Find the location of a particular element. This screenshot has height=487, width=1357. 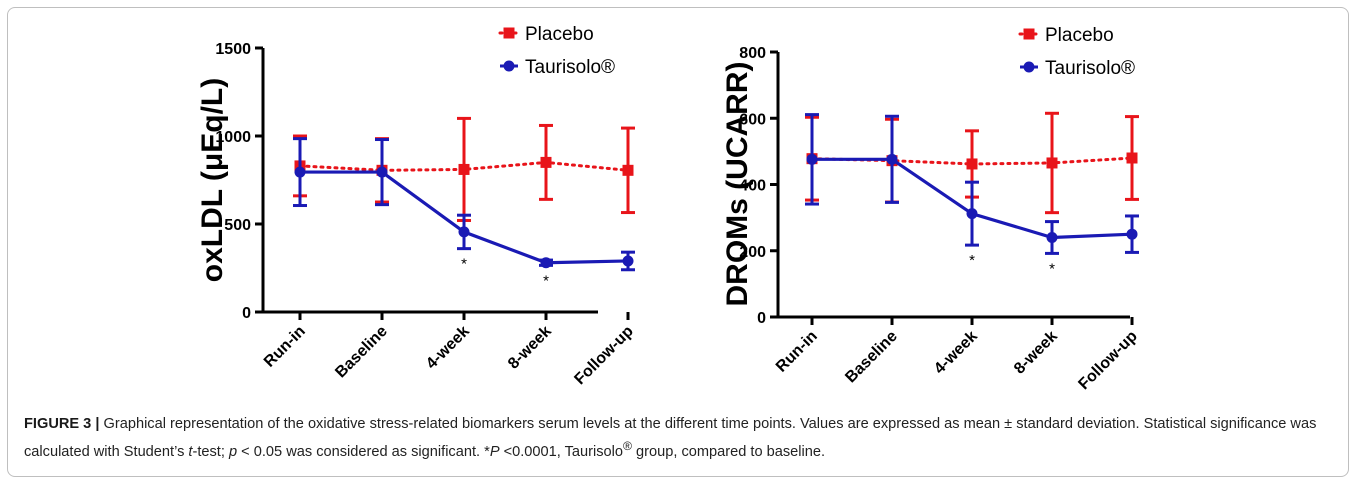

y-axis-label: oxLDL (μEq/L) is located at coordinates (212, 180).